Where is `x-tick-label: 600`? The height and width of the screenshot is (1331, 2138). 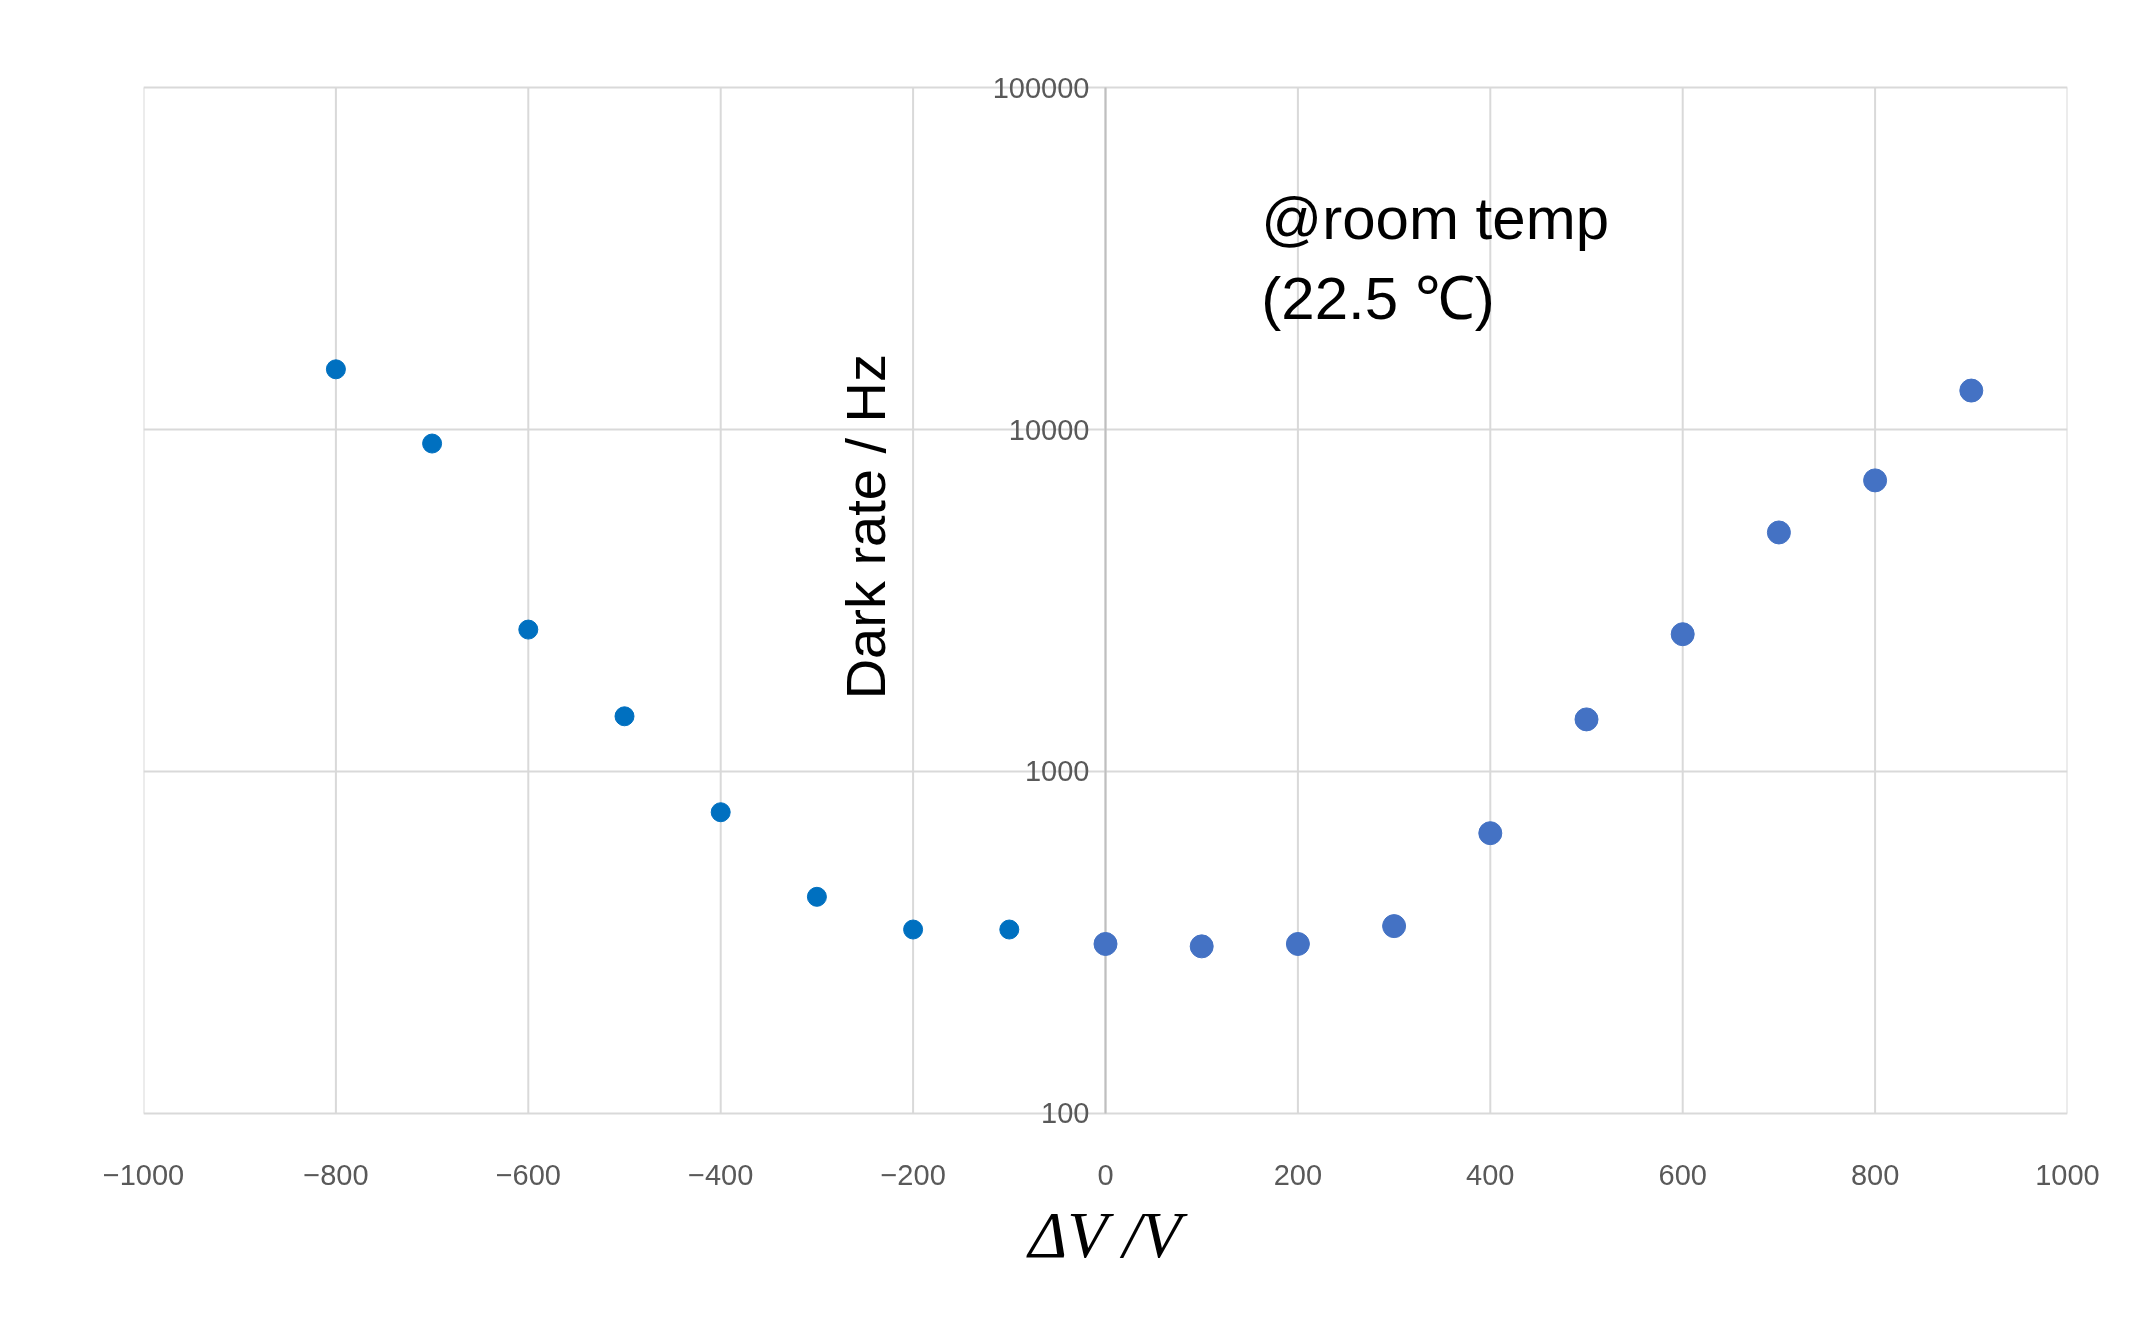
x-tick-label: 600 is located at coordinates (1682, 1174).